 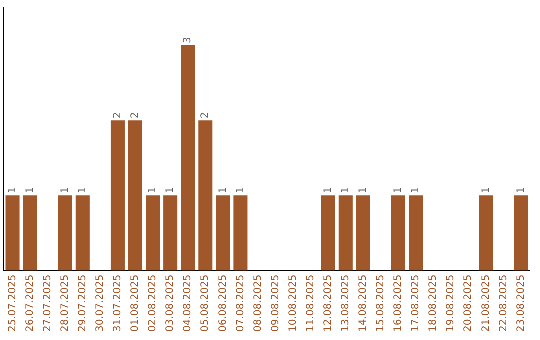 What do you see at coordinates (310, 303) in the screenshot?
I see `x-tick-label: 11.08.2025` at bounding box center [310, 303].